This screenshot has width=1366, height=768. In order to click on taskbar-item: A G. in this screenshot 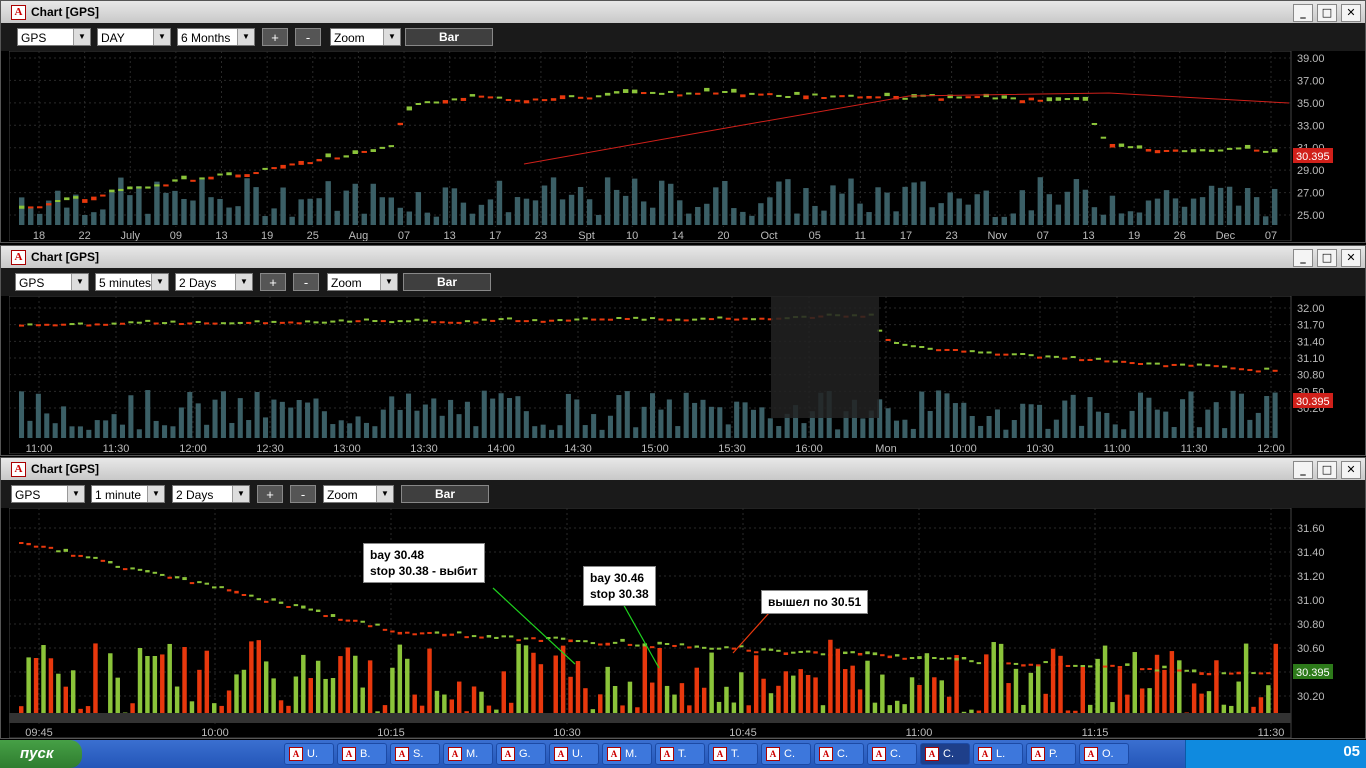, I will do `click(521, 754)`.